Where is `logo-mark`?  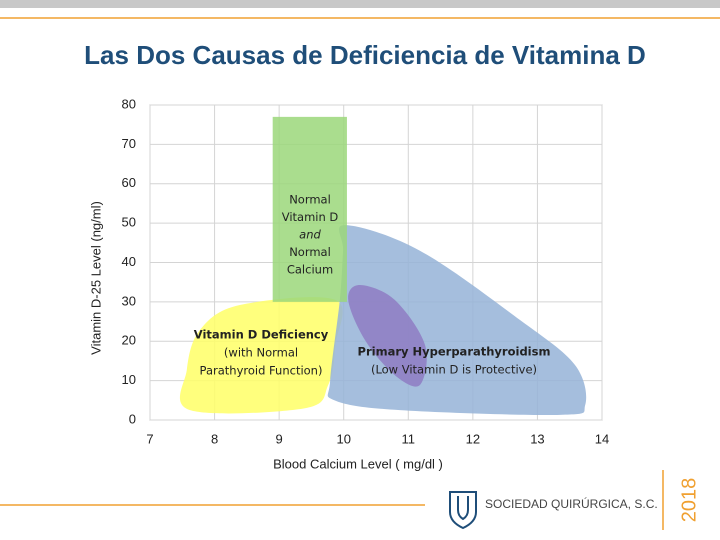 logo-mark is located at coordinates (463, 508).